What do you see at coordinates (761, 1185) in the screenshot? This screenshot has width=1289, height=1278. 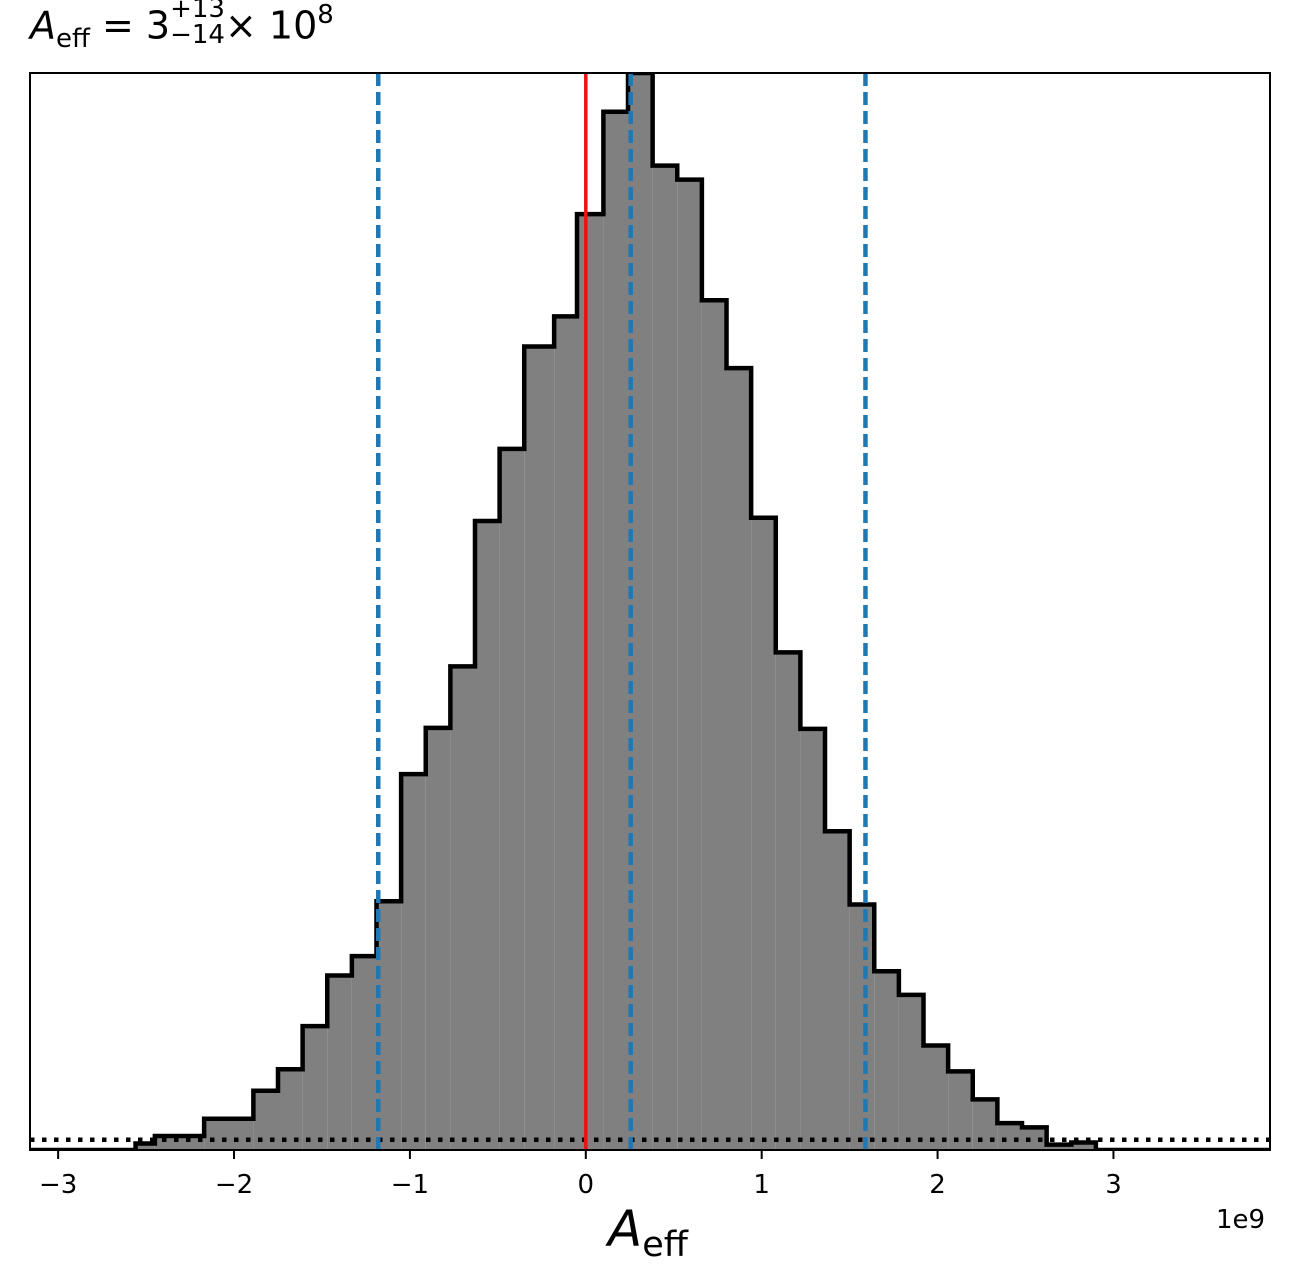 I see `x-tick-label: 1` at bounding box center [761, 1185].